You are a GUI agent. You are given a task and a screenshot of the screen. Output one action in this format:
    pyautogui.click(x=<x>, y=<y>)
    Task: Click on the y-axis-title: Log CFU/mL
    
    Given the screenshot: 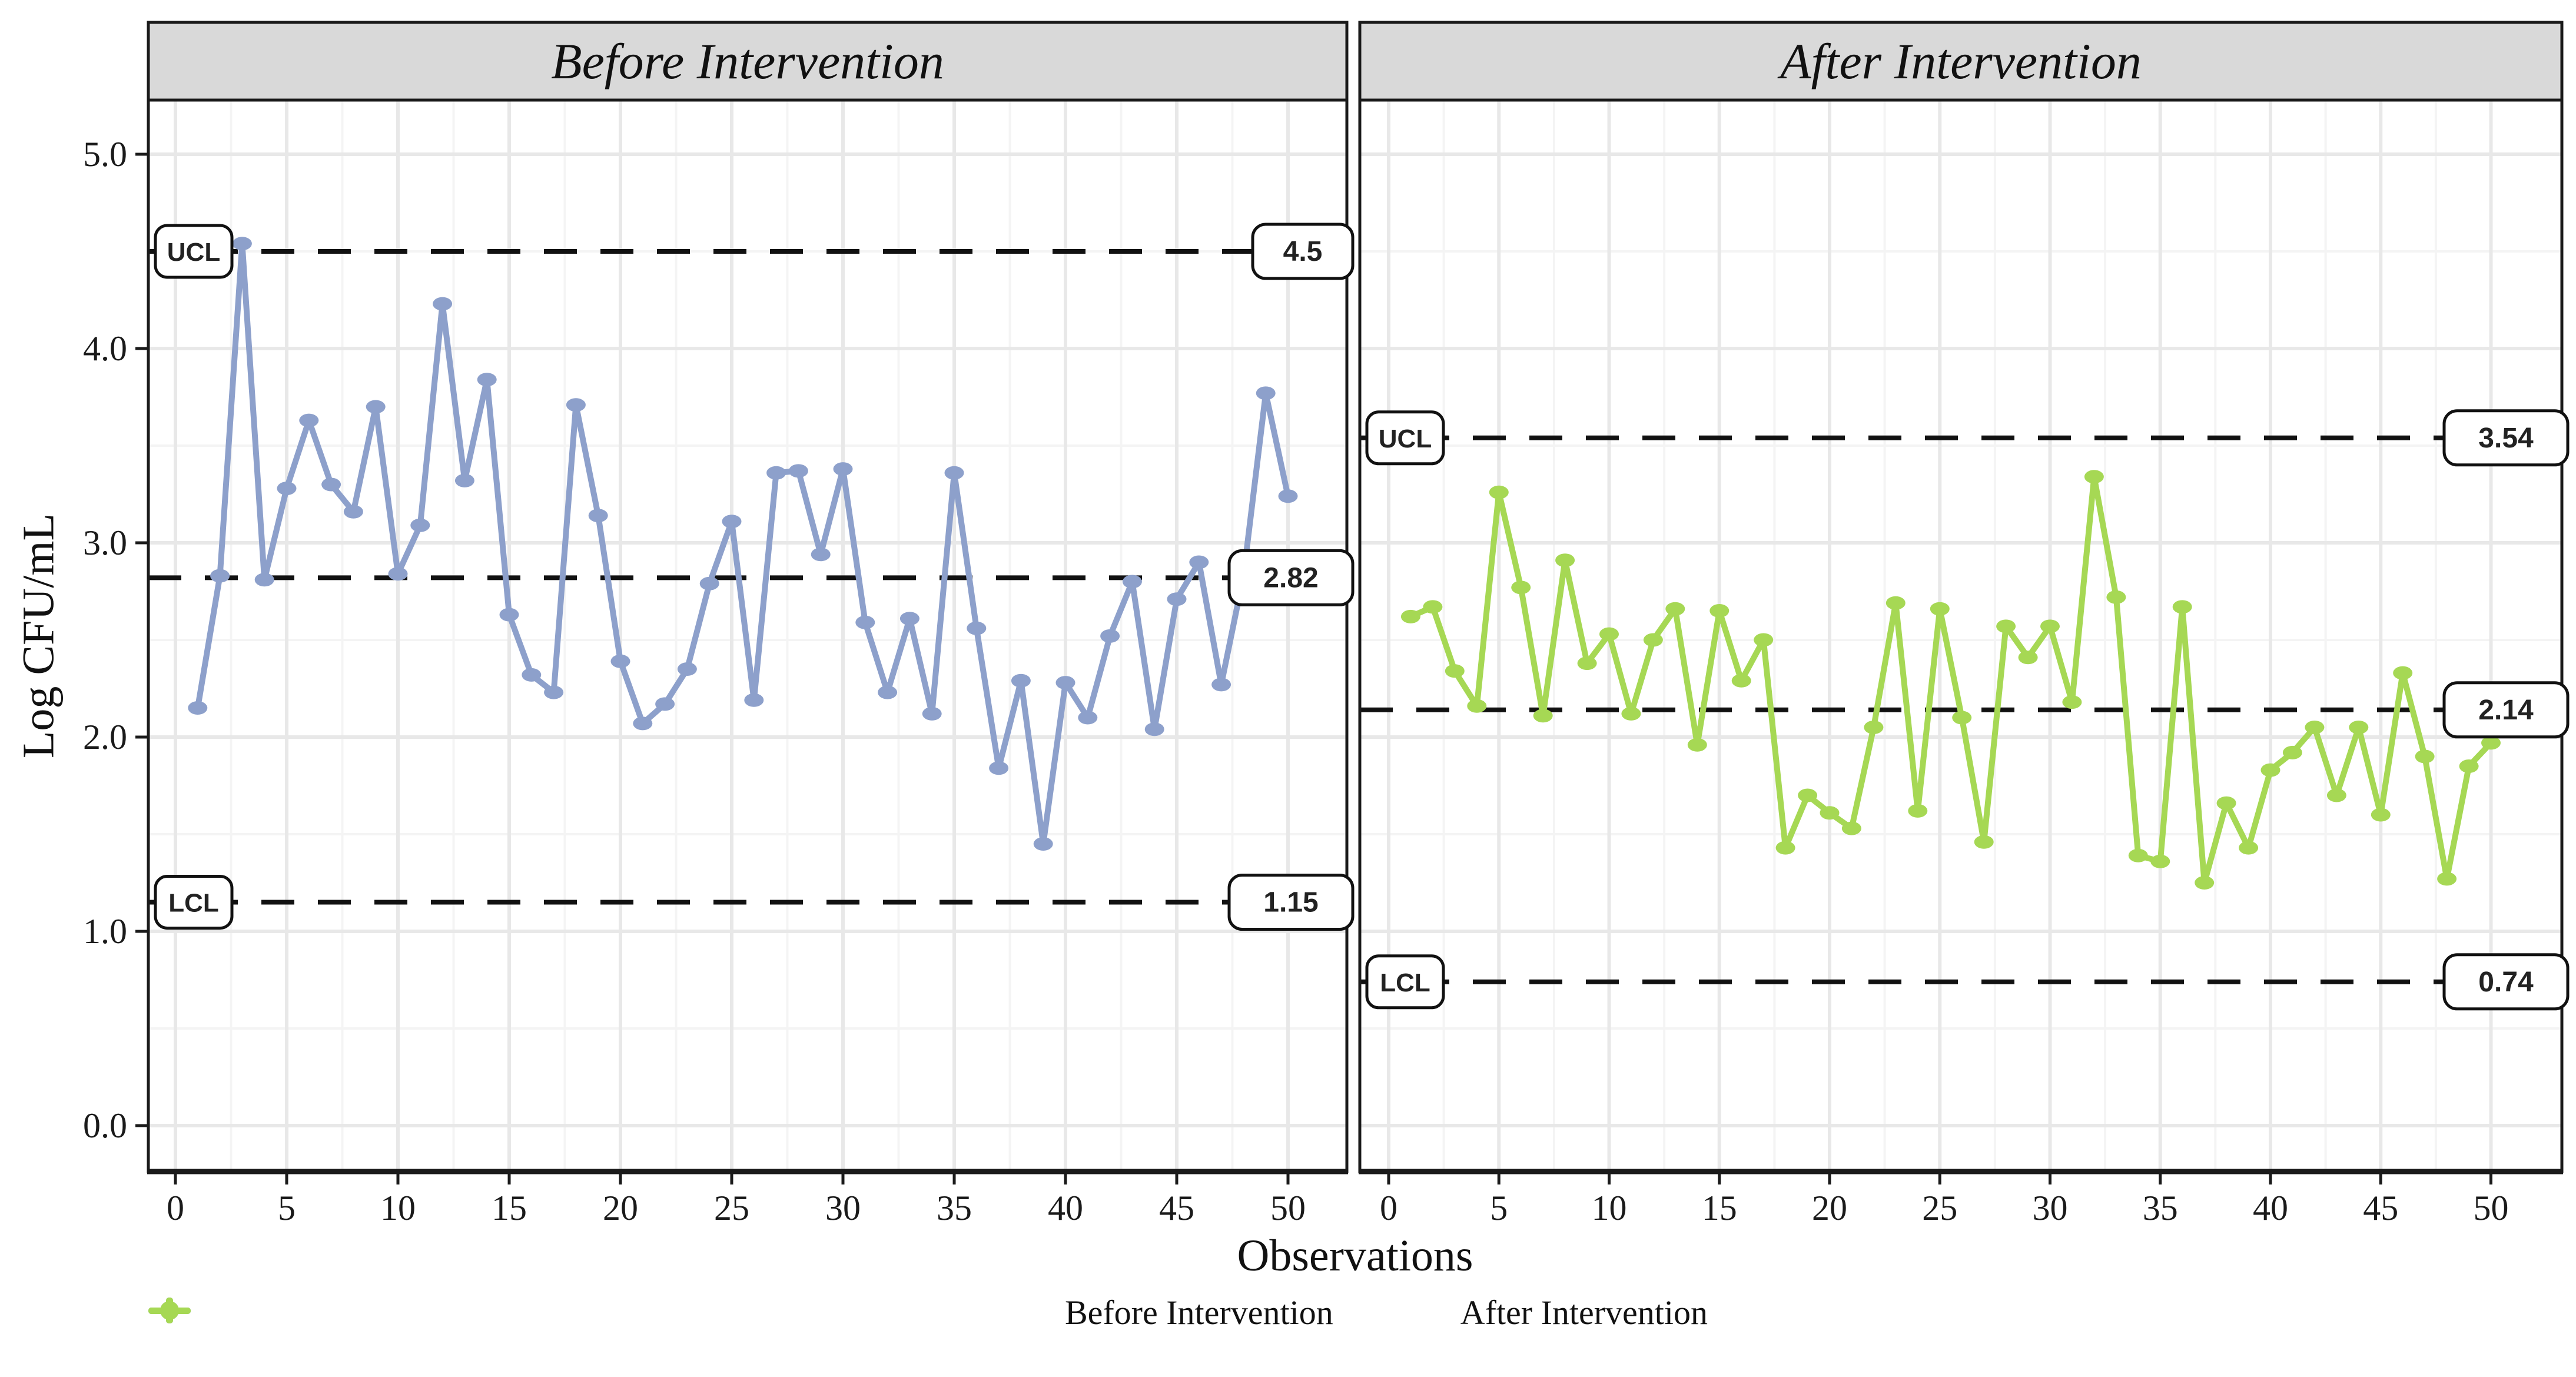 What is the action you would take?
    pyautogui.click(x=39, y=635)
    